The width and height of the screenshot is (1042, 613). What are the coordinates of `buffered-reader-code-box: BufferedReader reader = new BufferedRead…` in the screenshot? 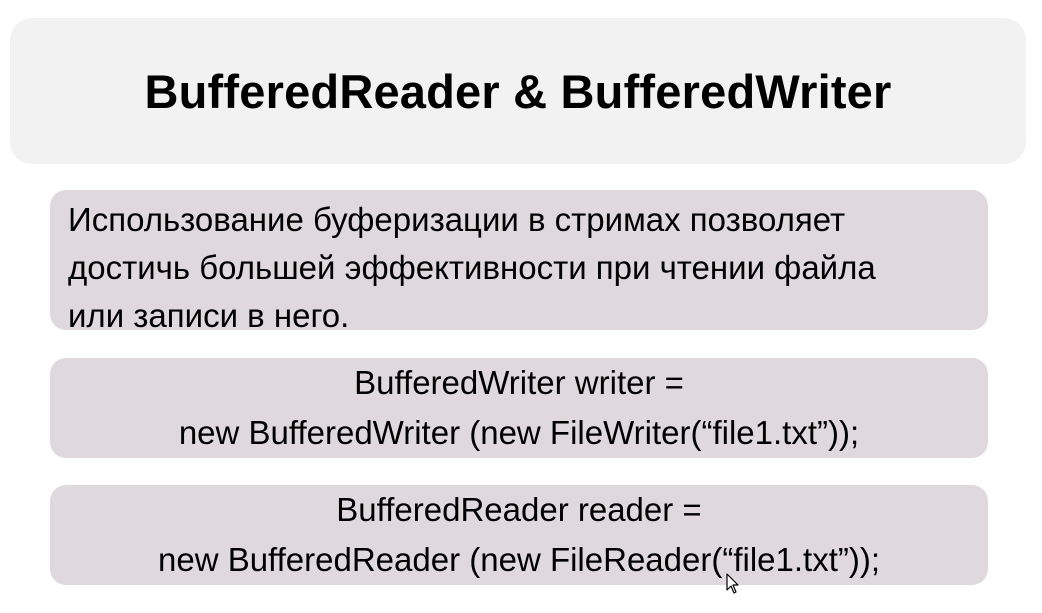 It's located at (519, 535).